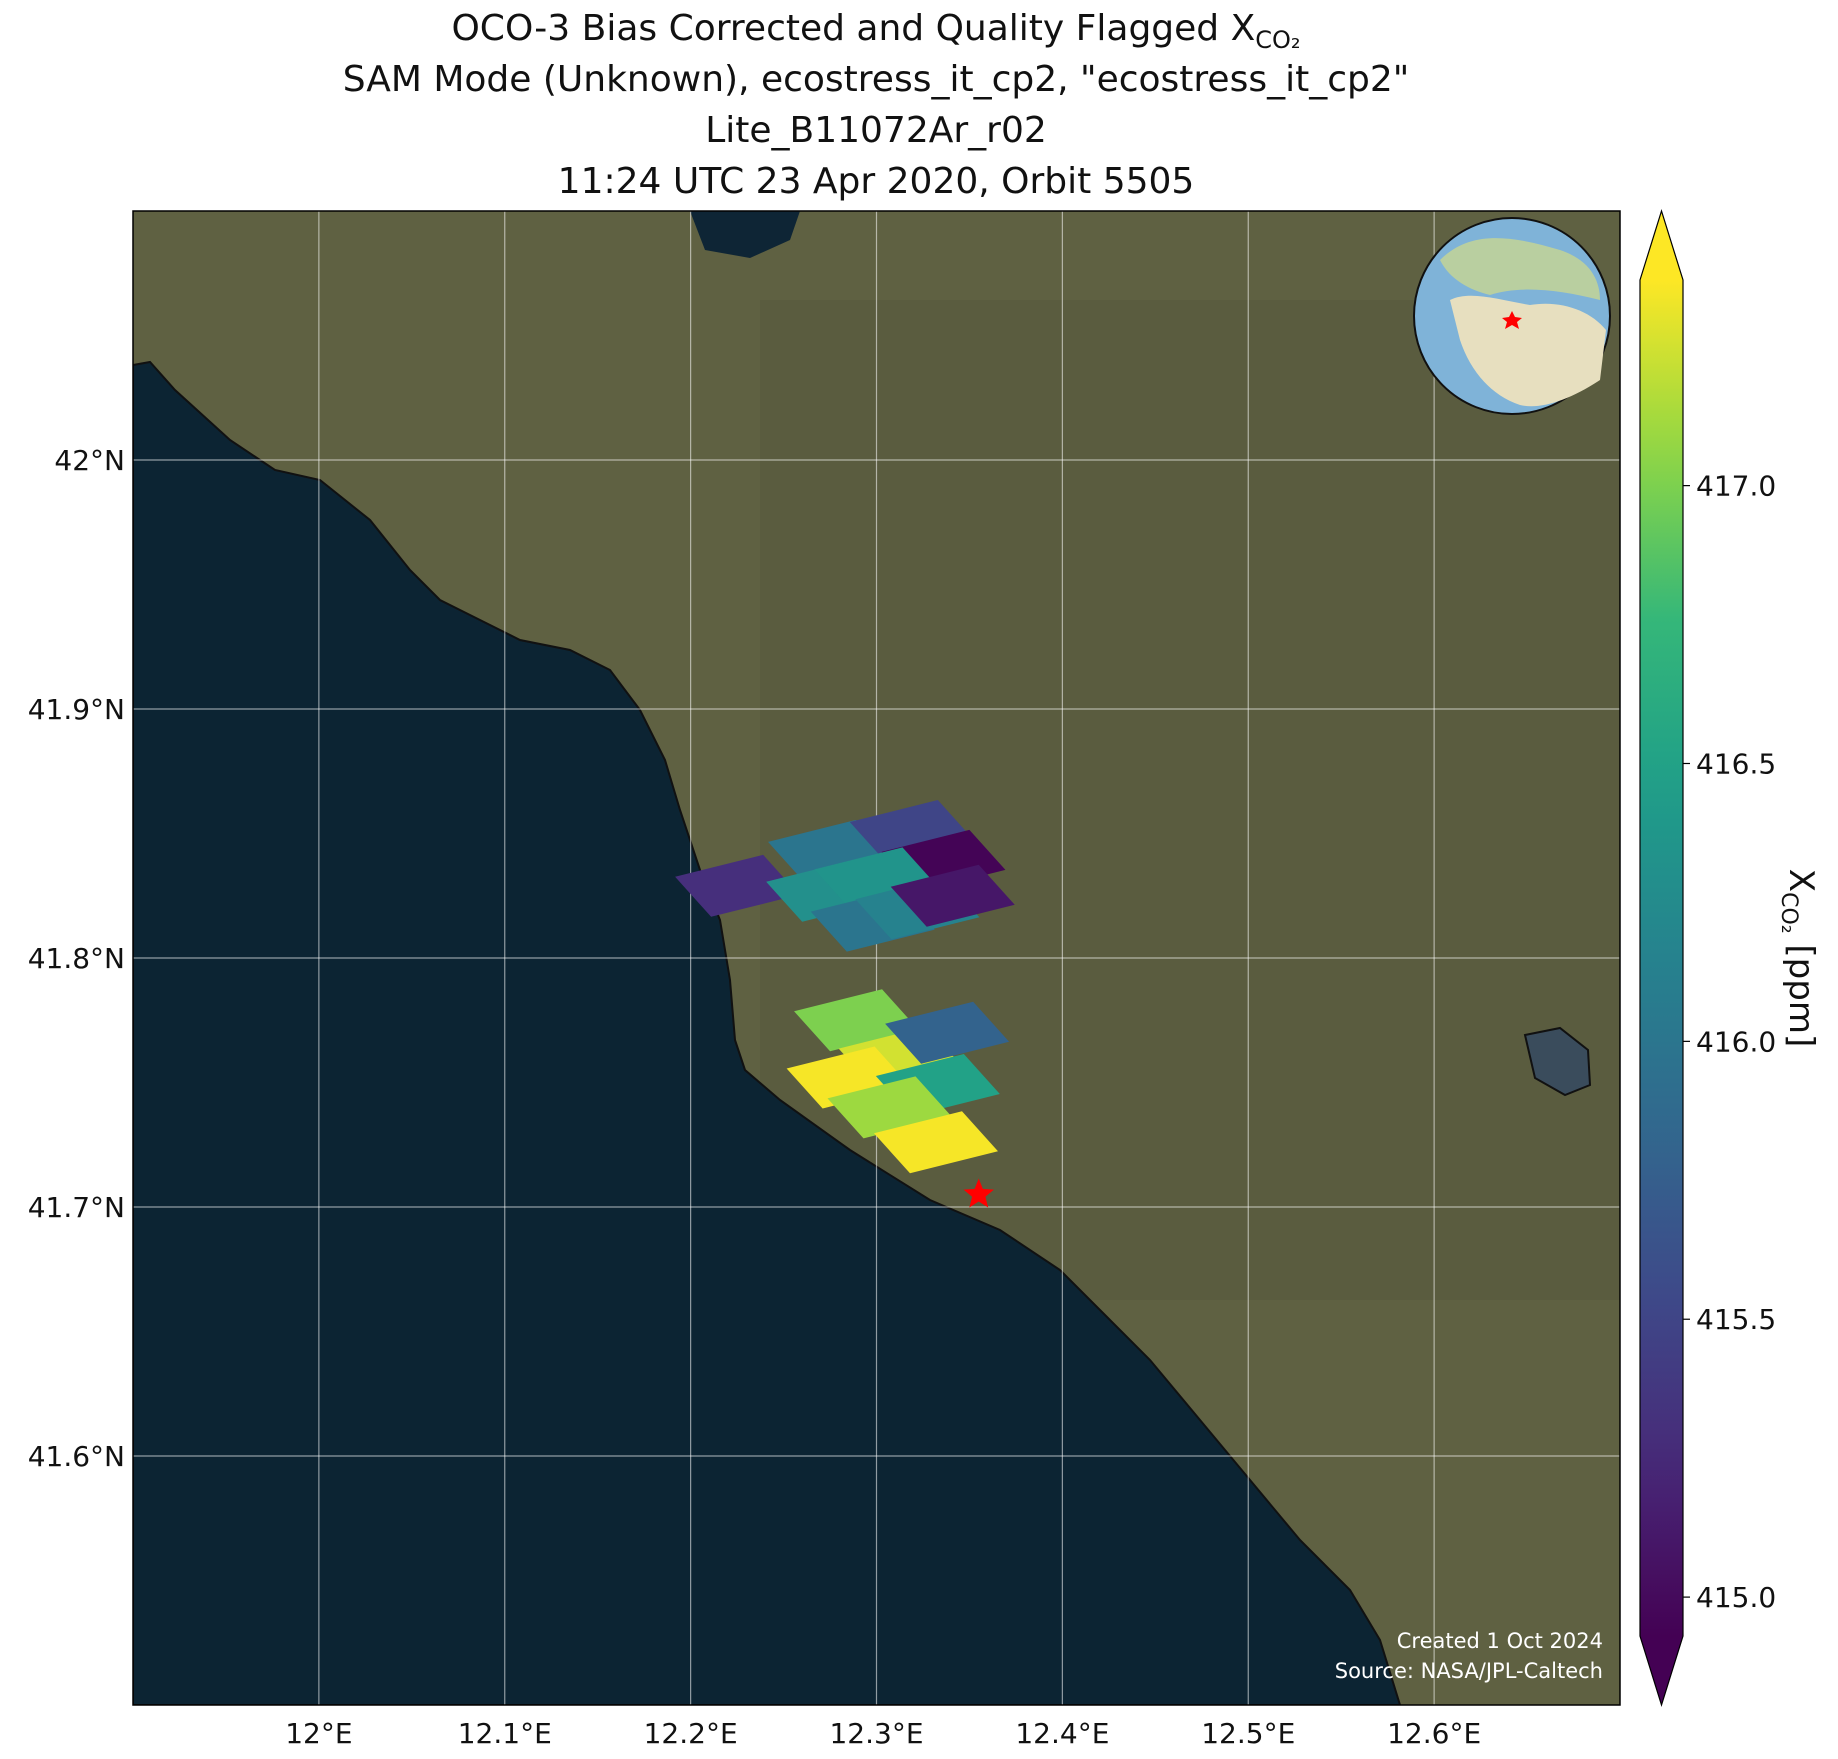 The height and width of the screenshot is (1759, 1838). I want to click on colorbar-tick-label: 416.5, so click(1736, 763).